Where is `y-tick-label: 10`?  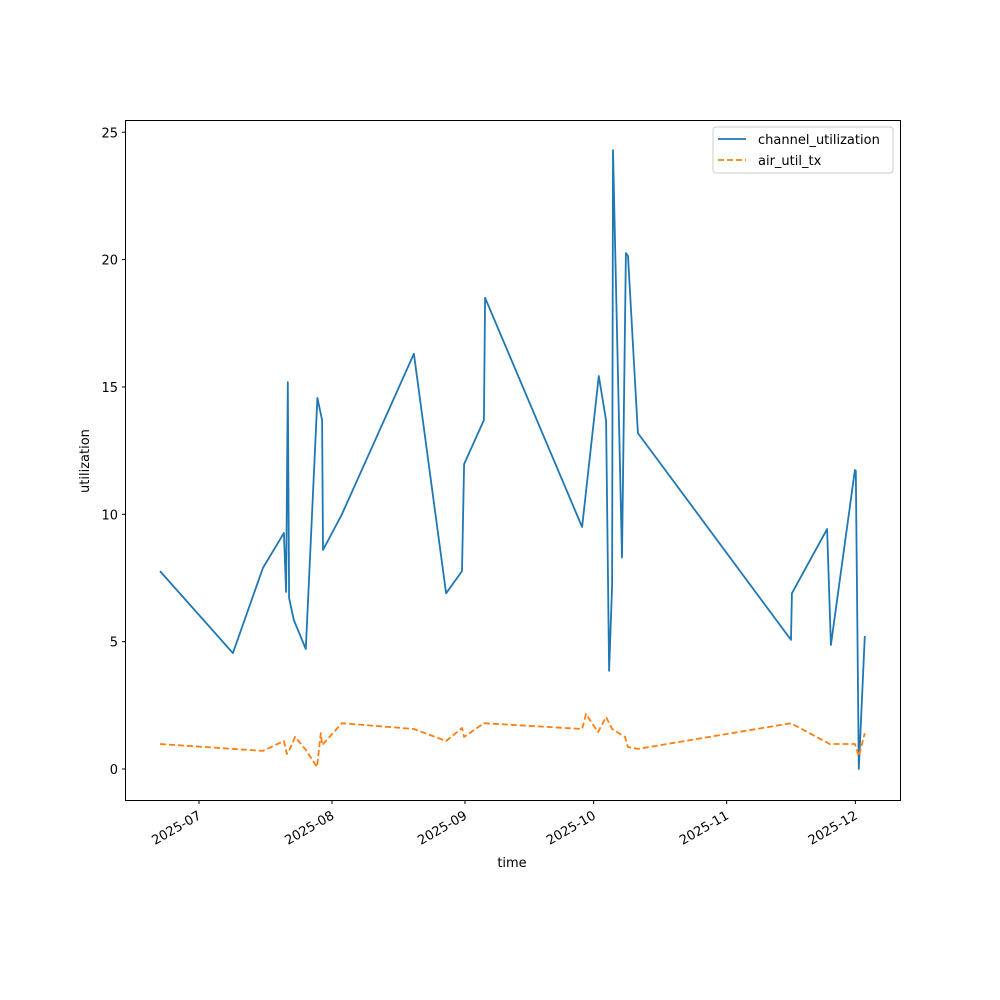 y-tick-label: 10 is located at coordinates (109, 515).